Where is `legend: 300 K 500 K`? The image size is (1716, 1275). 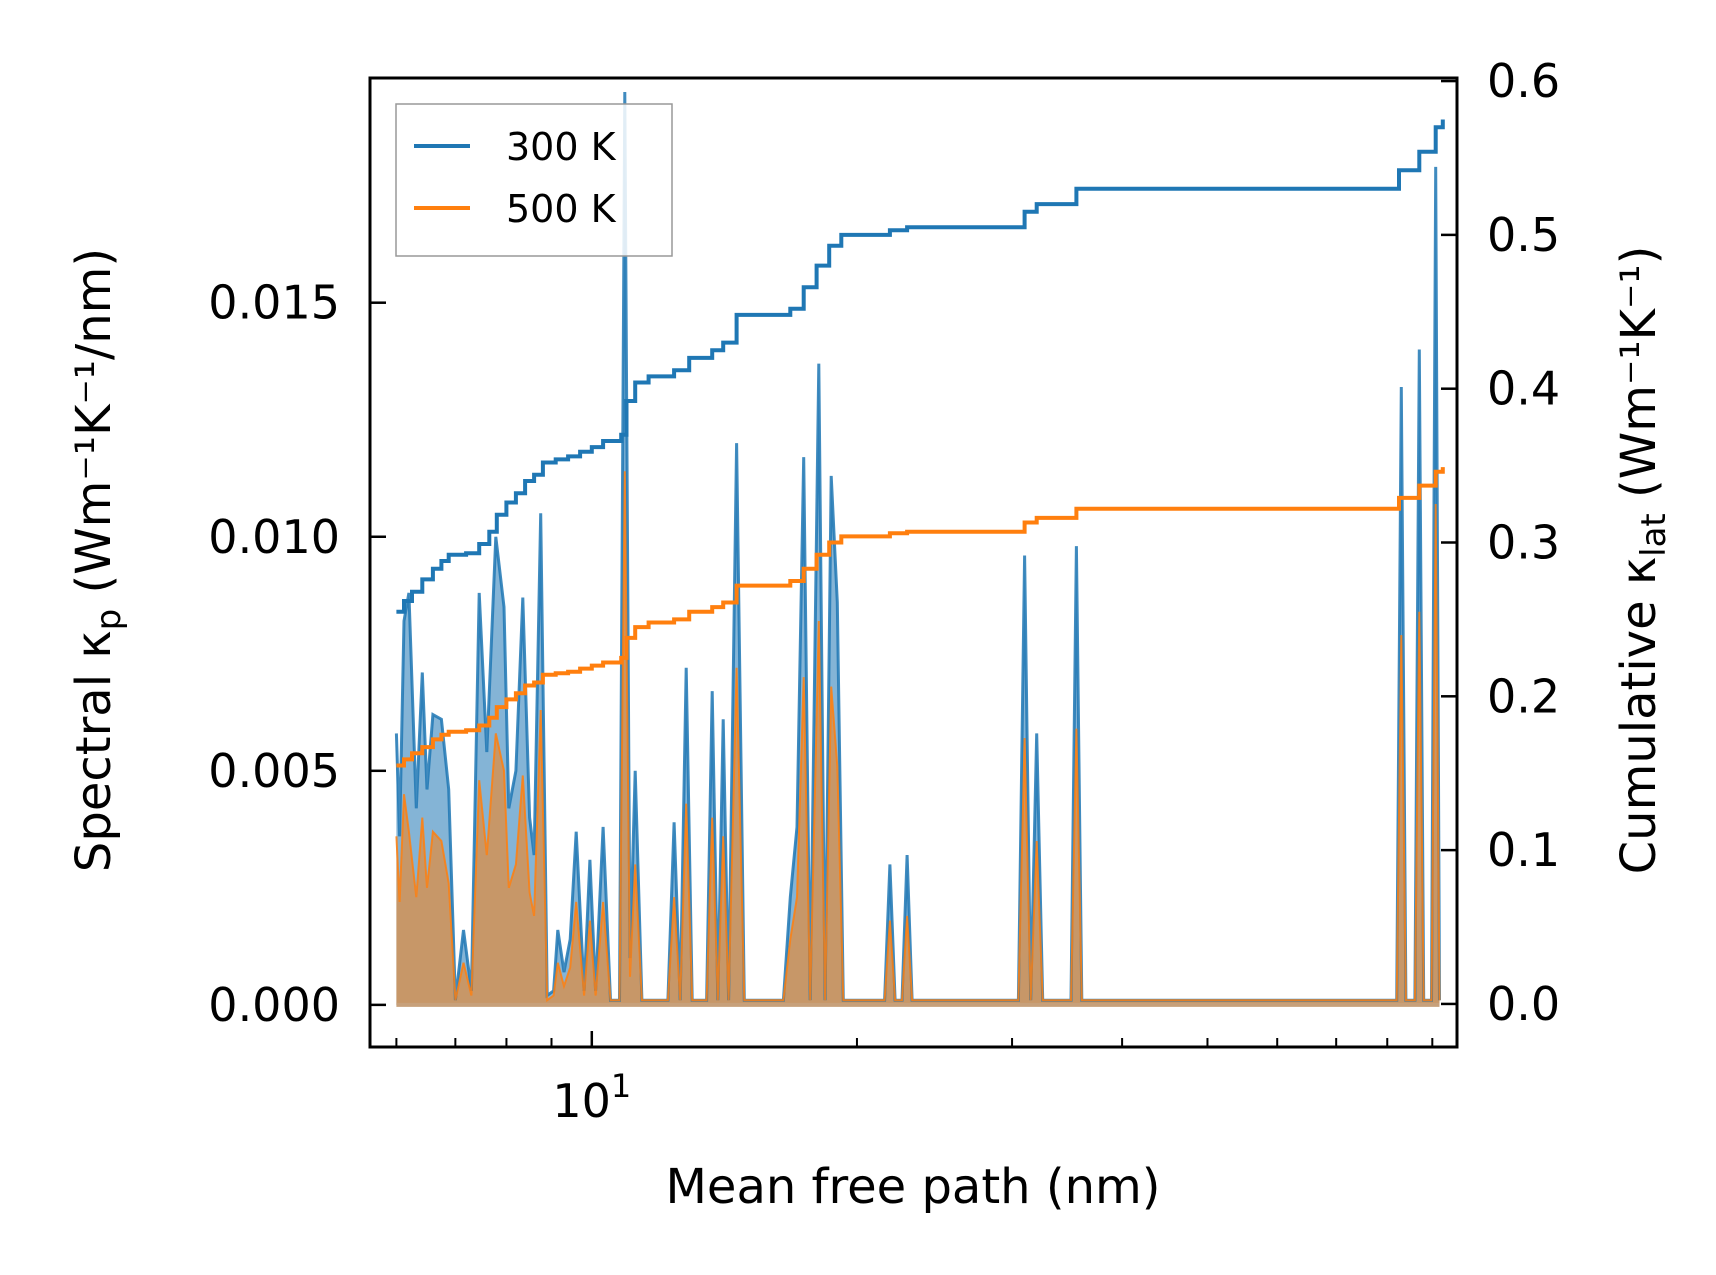 legend: 300 K 500 K is located at coordinates (534, 180).